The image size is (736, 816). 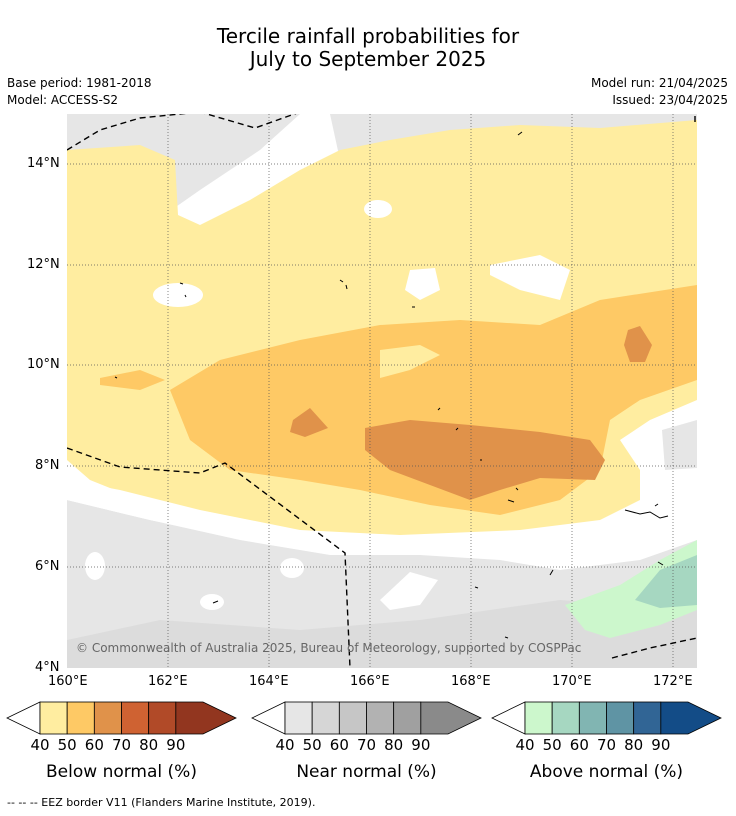 What do you see at coordinates (68, 681) in the screenshot?
I see `lon-label: 160°E` at bounding box center [68, 681].